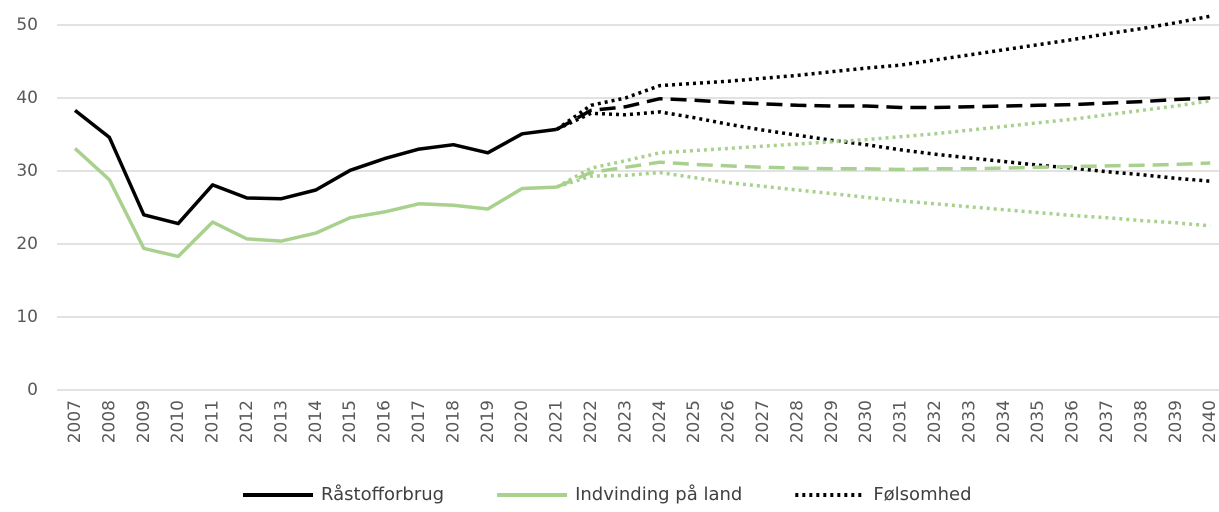 Image resolution: width=1219 pixels, height=512 pixels. Describe the element at coordinates (1141, 421) in the screenshot. I see `x-tick-label: 2038` at that location.